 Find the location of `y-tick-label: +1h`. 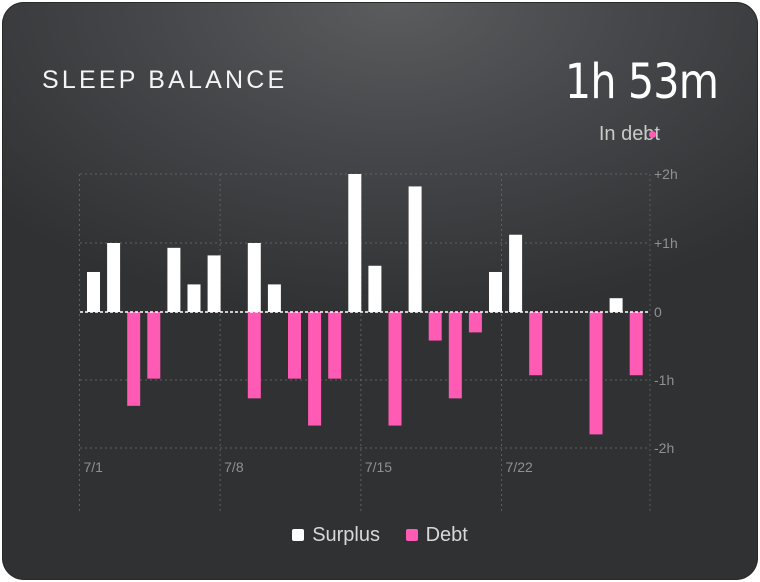

y-tick-label: +1h is located at coordinates (666, 243).